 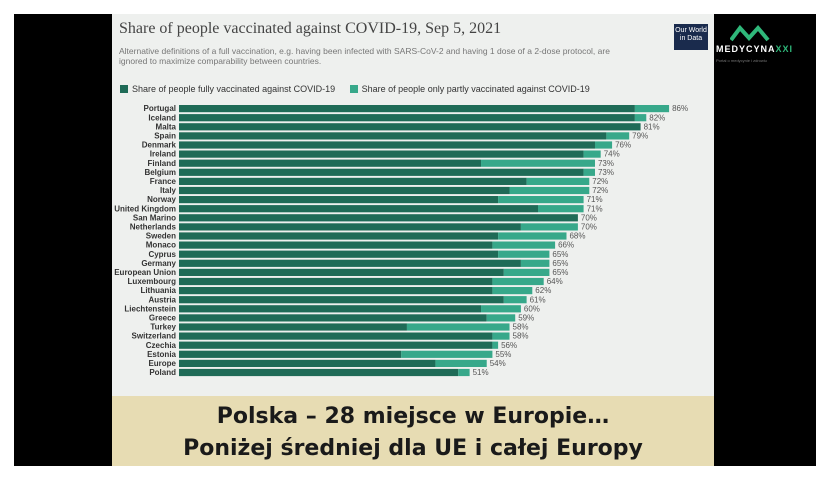 What do you see at coordinates (161, 199) in the screenshot?
I see `category-label: Norway` at bounding box center [161, 199].